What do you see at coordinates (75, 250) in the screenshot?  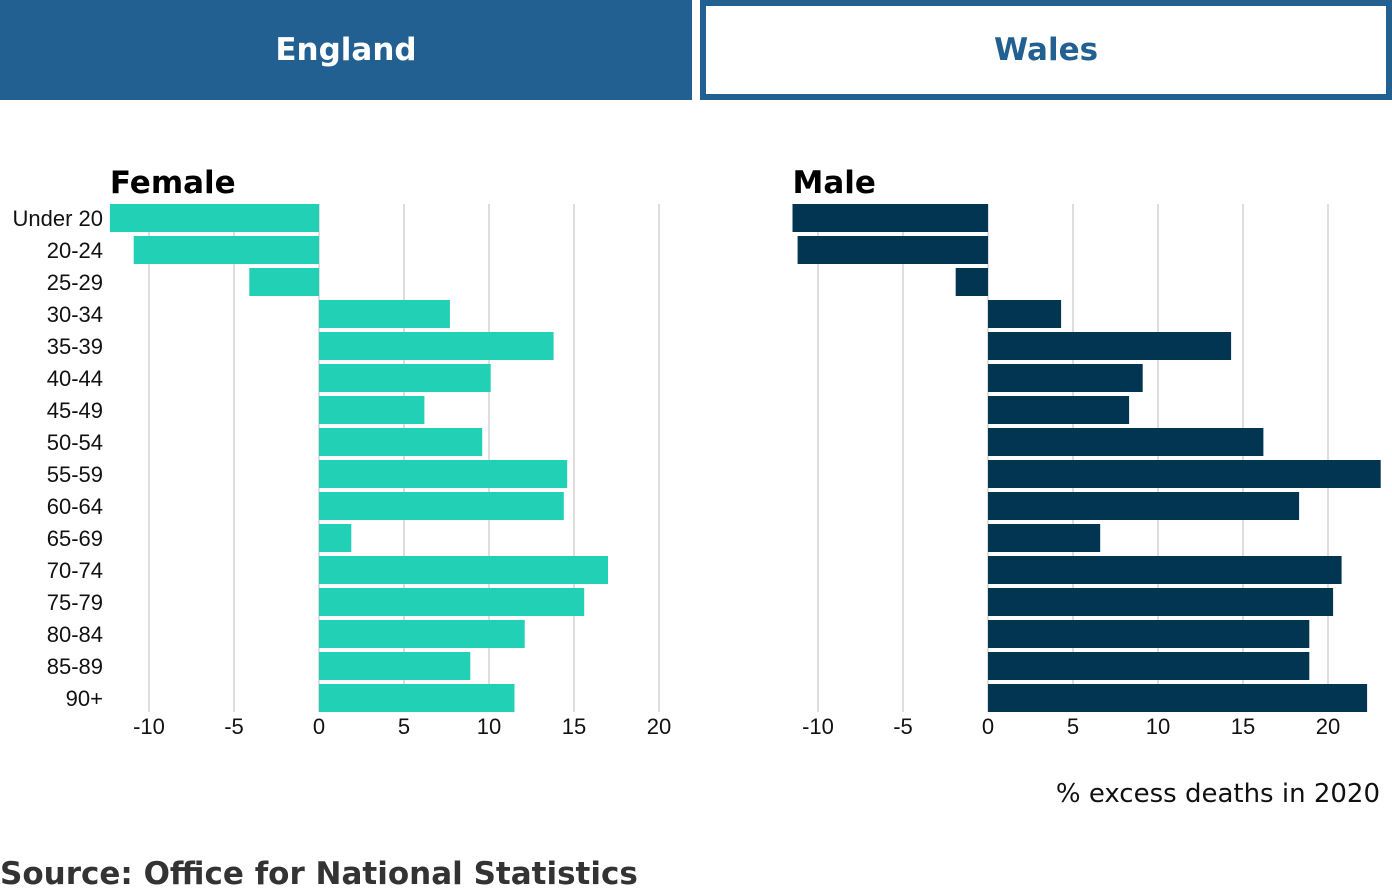 I see `age-group-label: 20-24` at bounding box center [75, 250].